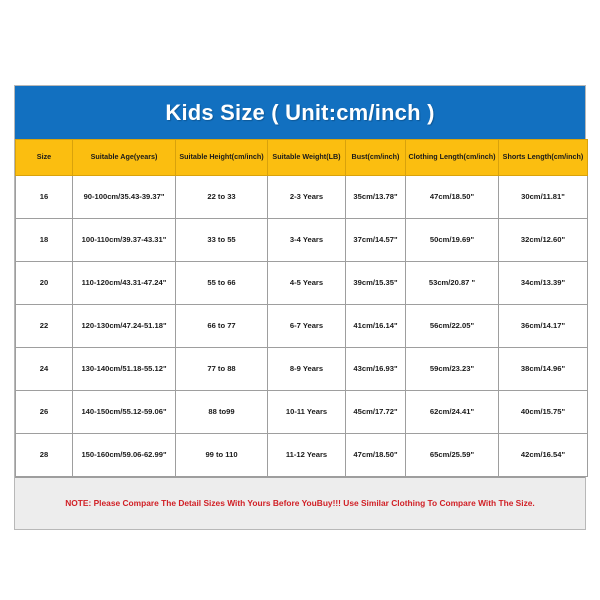  Describe the element at coordinates (375, 197) in the screenshot. I see `cell-bust: 35cm/13.78"` at that location.